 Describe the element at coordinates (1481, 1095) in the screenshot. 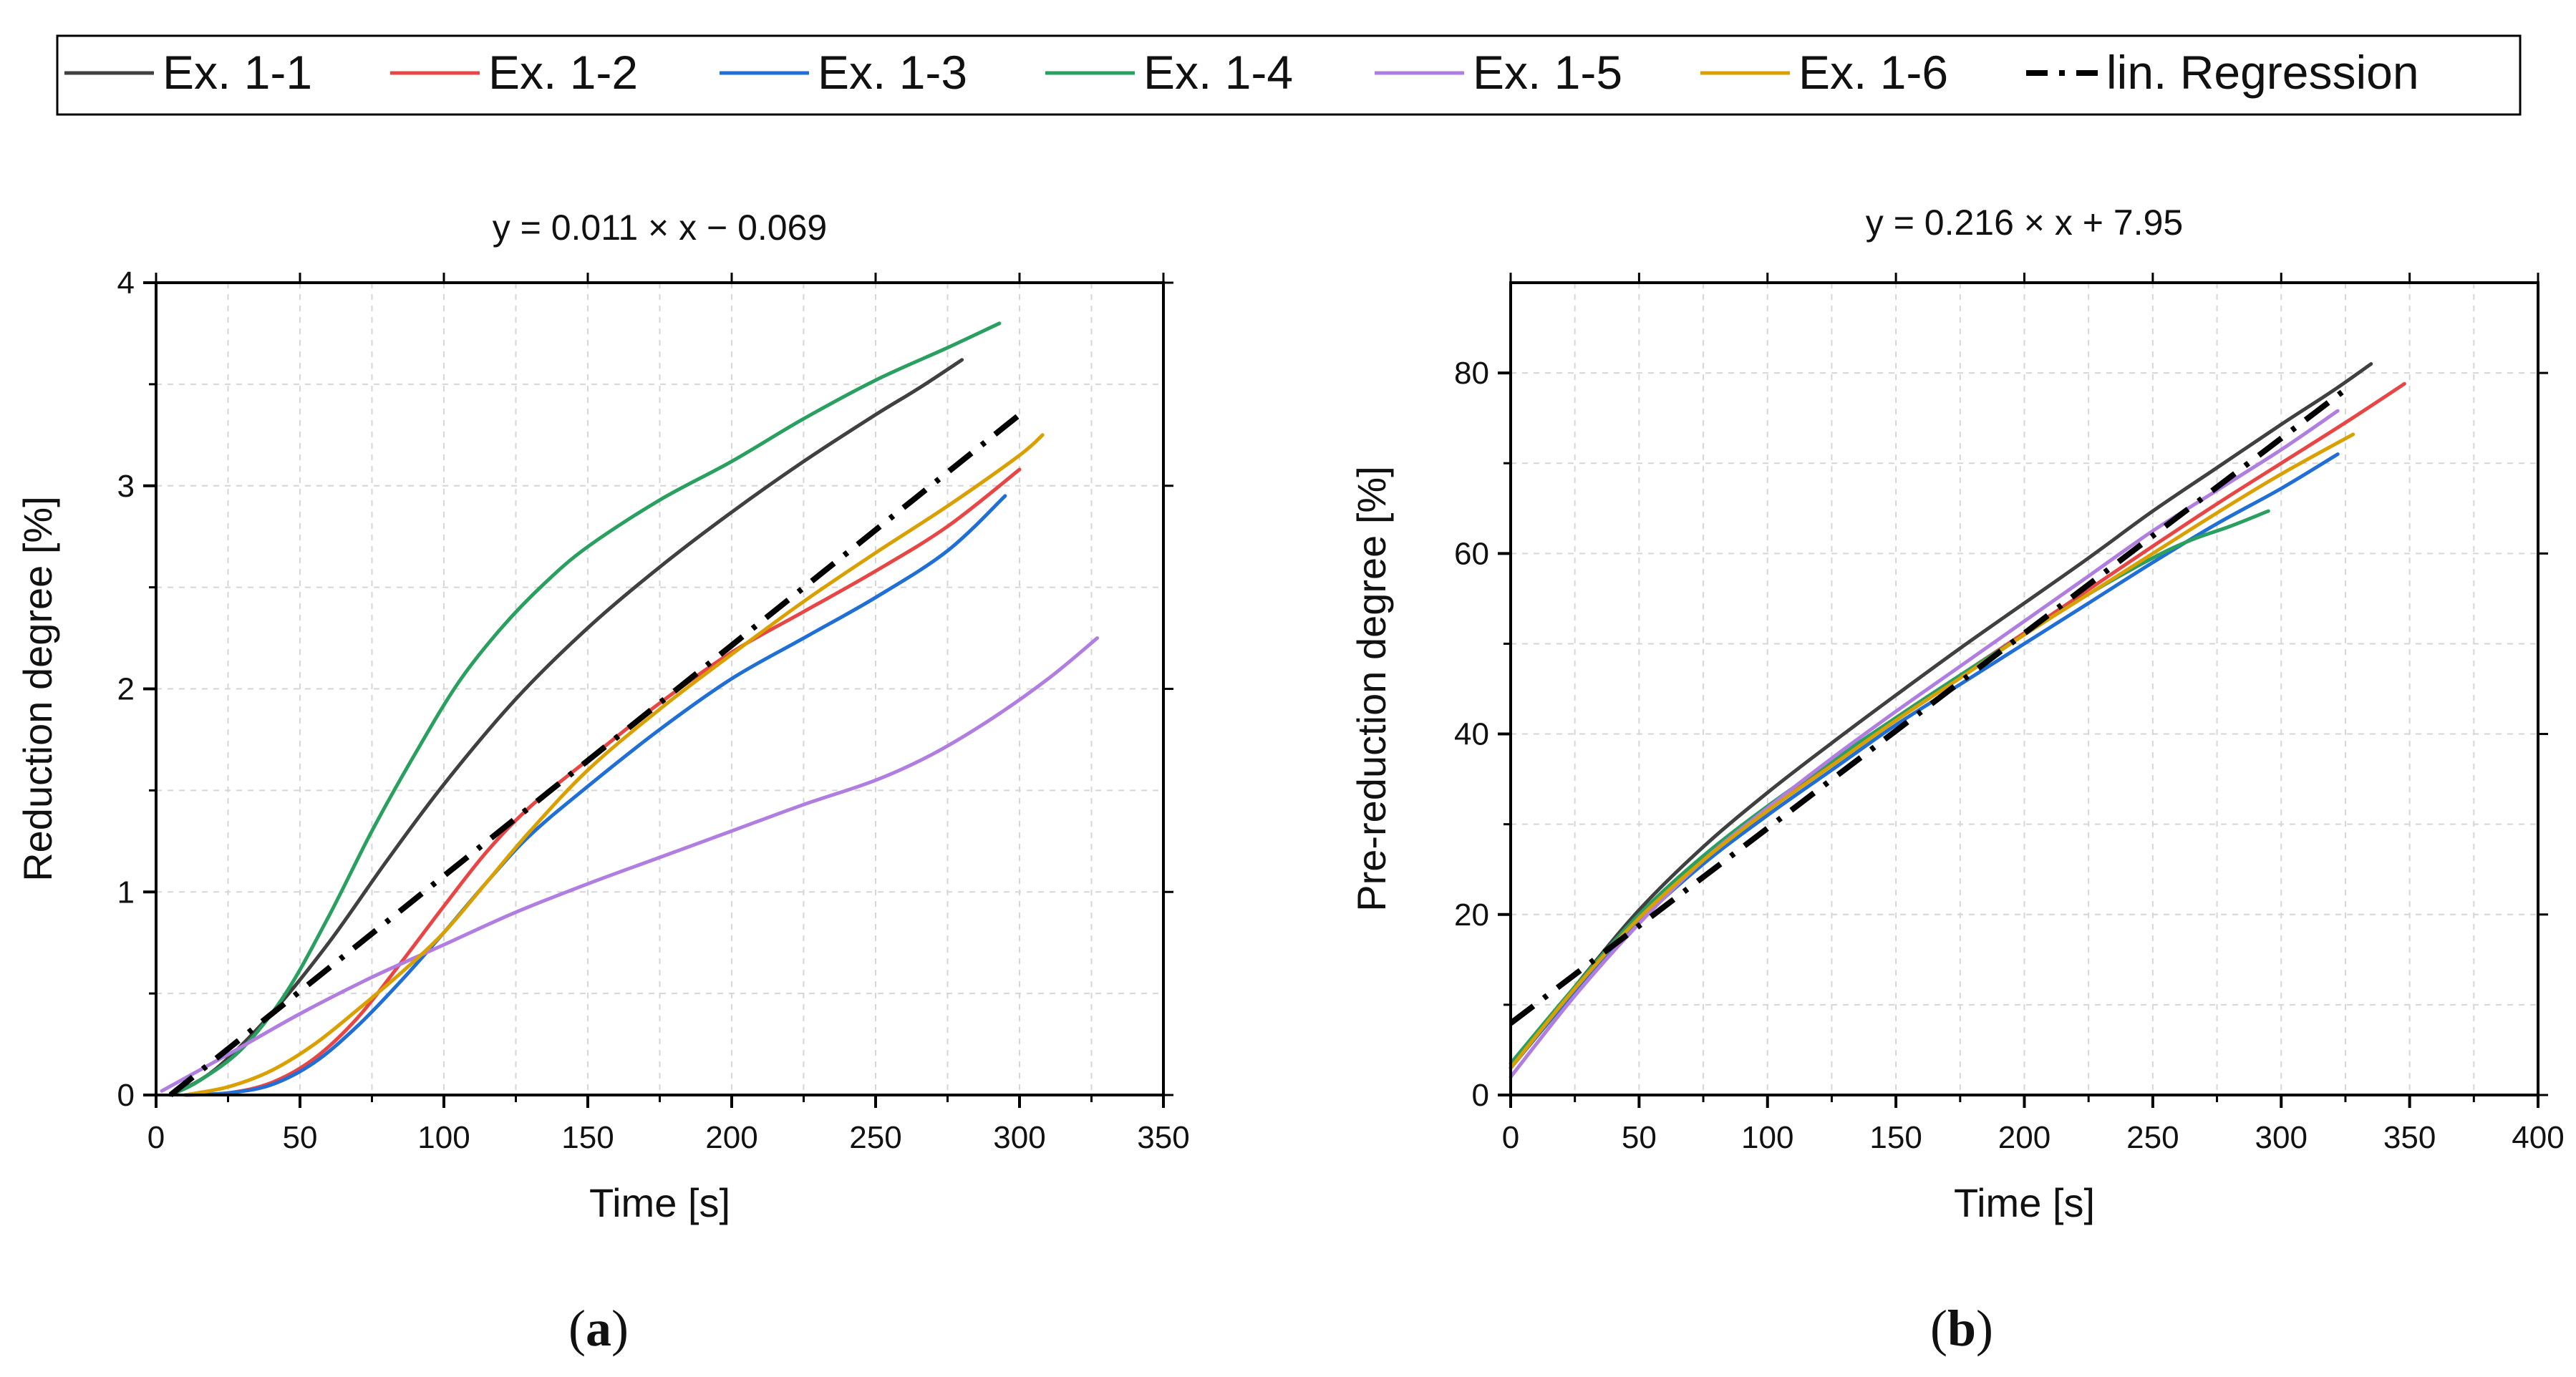

I see `y-tick-label-b: 0` at that location.